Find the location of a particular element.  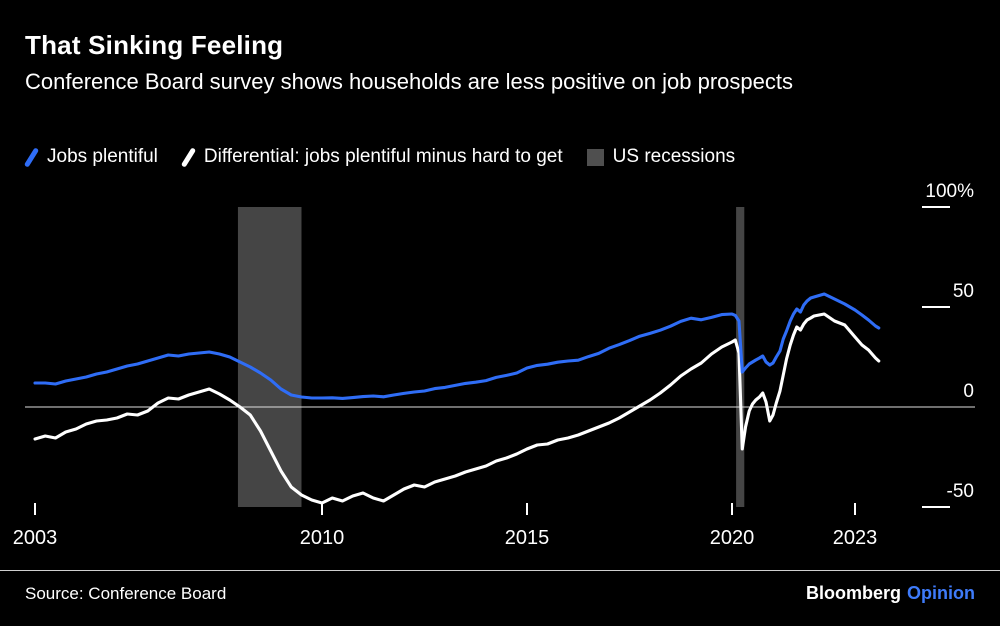

recession-band-swatch-icon is located at coordinates (595, 157).